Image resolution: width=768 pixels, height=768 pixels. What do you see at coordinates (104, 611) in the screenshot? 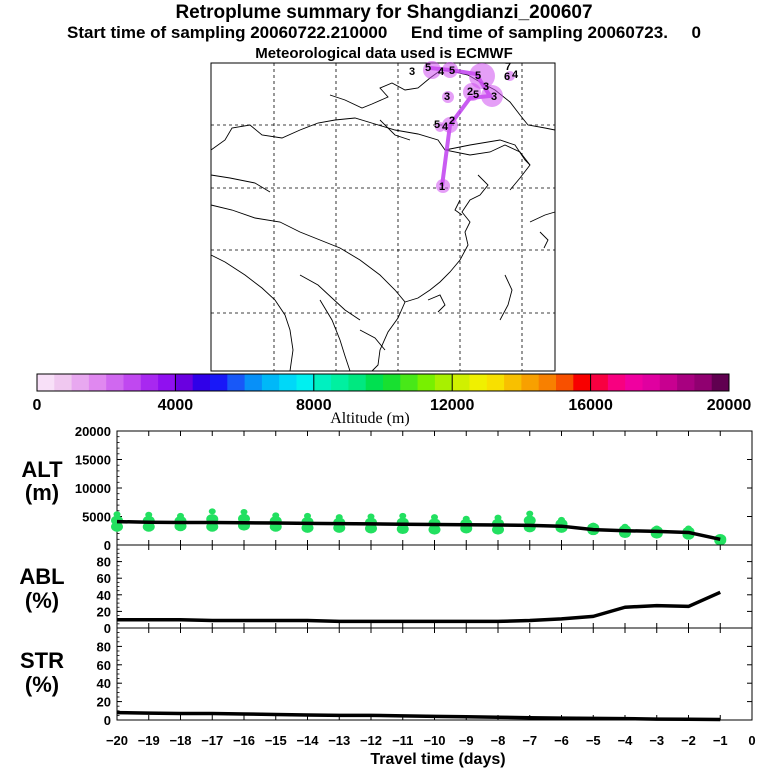
I see `y-tick-label: 20` at bounding box center [104, 611].